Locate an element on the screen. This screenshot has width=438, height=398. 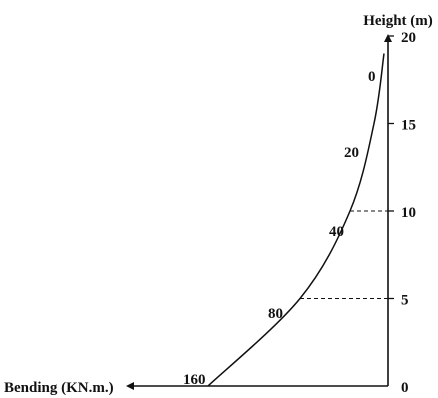
y-tick-label: 20 is located at coordinates (408, 38).